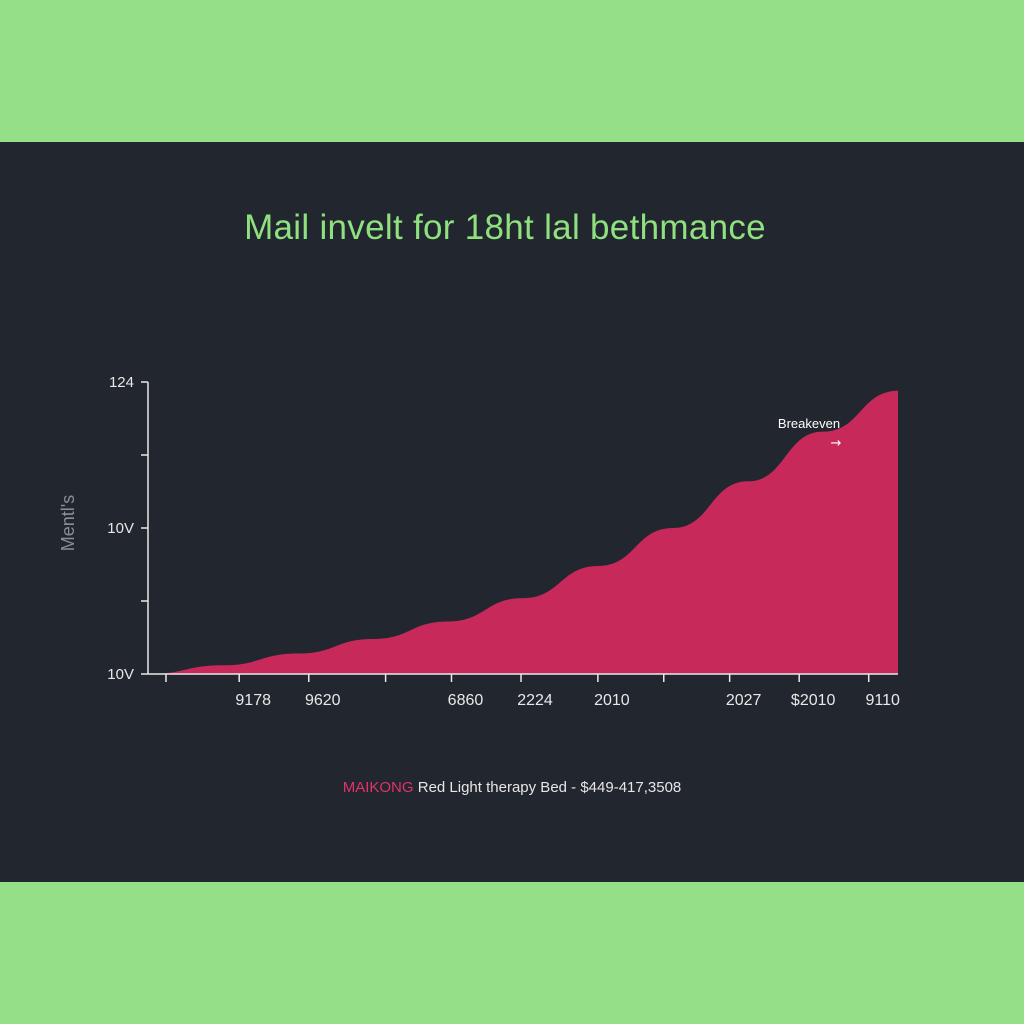  What do you see at coordinates (547, 787) in the screenshot?
I see `caption-text: Red Light therapy Bed - $449-417,3508` at bounding box center [547, 787].